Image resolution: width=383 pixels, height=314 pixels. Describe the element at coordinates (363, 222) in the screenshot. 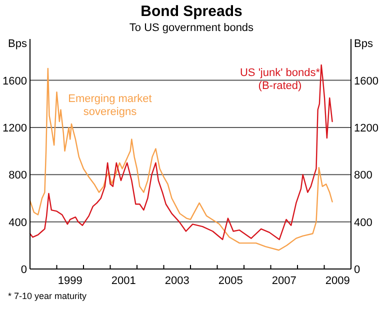

I see `y2-tick-label: 400` at that location.